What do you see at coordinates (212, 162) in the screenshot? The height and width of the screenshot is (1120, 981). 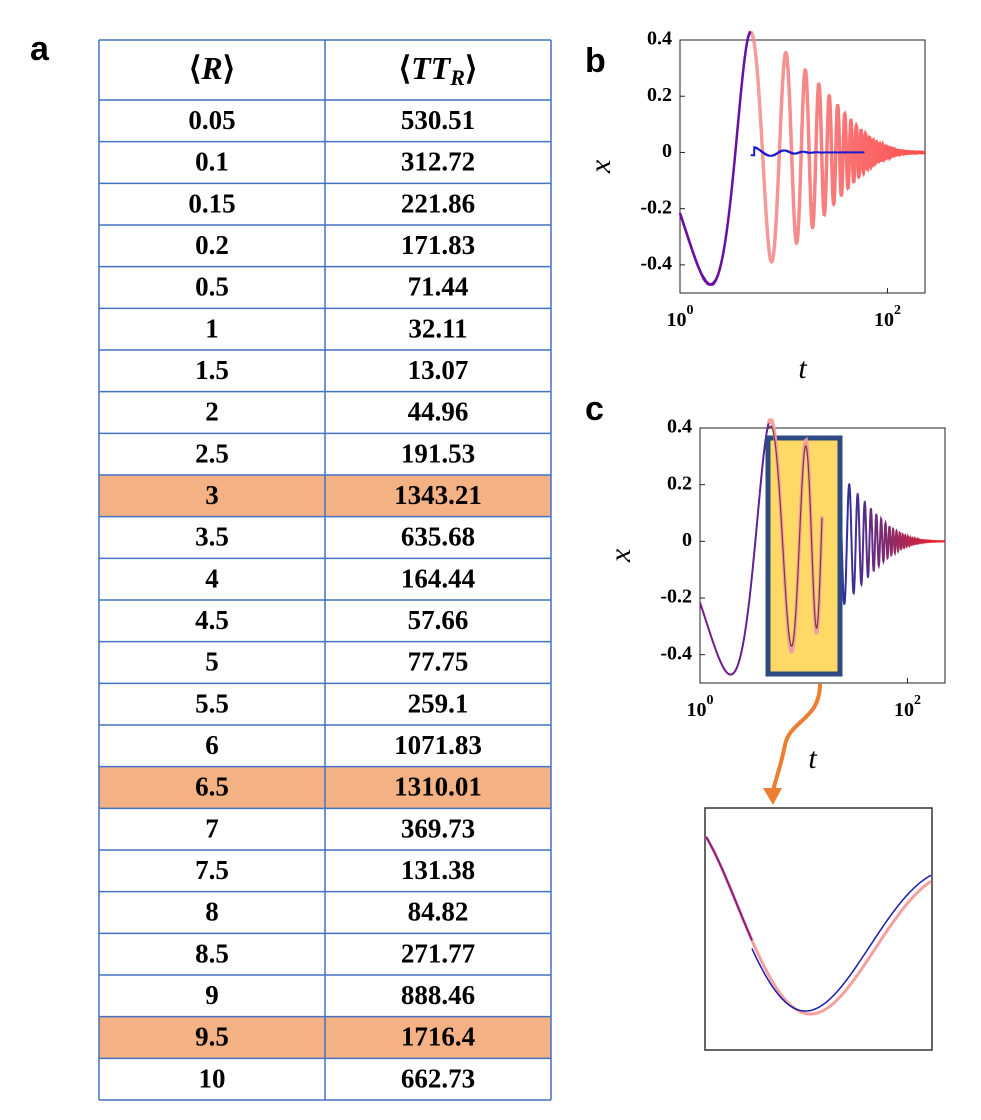 I see `table-cell: 0.1` at bounding box center [212, 162].